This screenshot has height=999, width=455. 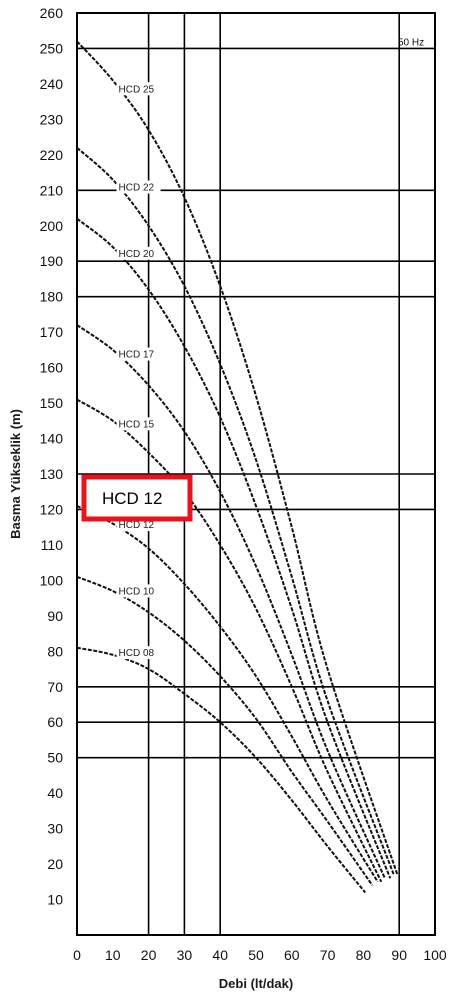 I want to click on x-tick-label: 40, so click(x=220, y=955).